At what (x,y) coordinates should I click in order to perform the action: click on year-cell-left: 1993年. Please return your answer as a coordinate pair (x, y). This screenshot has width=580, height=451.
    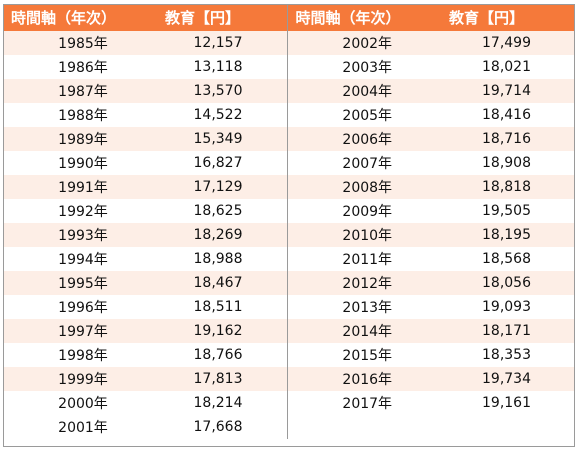
    Looking at the image, I should click on (76, 235).